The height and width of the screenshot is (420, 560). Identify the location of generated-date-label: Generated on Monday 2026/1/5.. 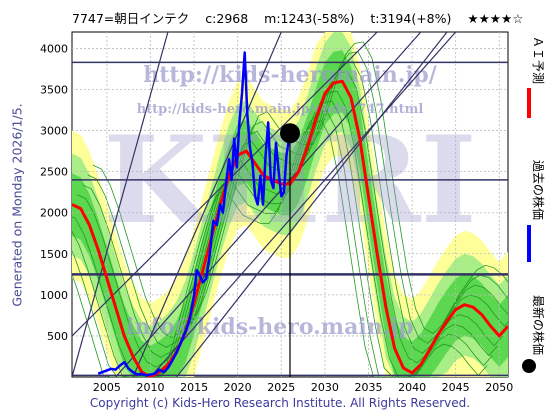
(17, 205).